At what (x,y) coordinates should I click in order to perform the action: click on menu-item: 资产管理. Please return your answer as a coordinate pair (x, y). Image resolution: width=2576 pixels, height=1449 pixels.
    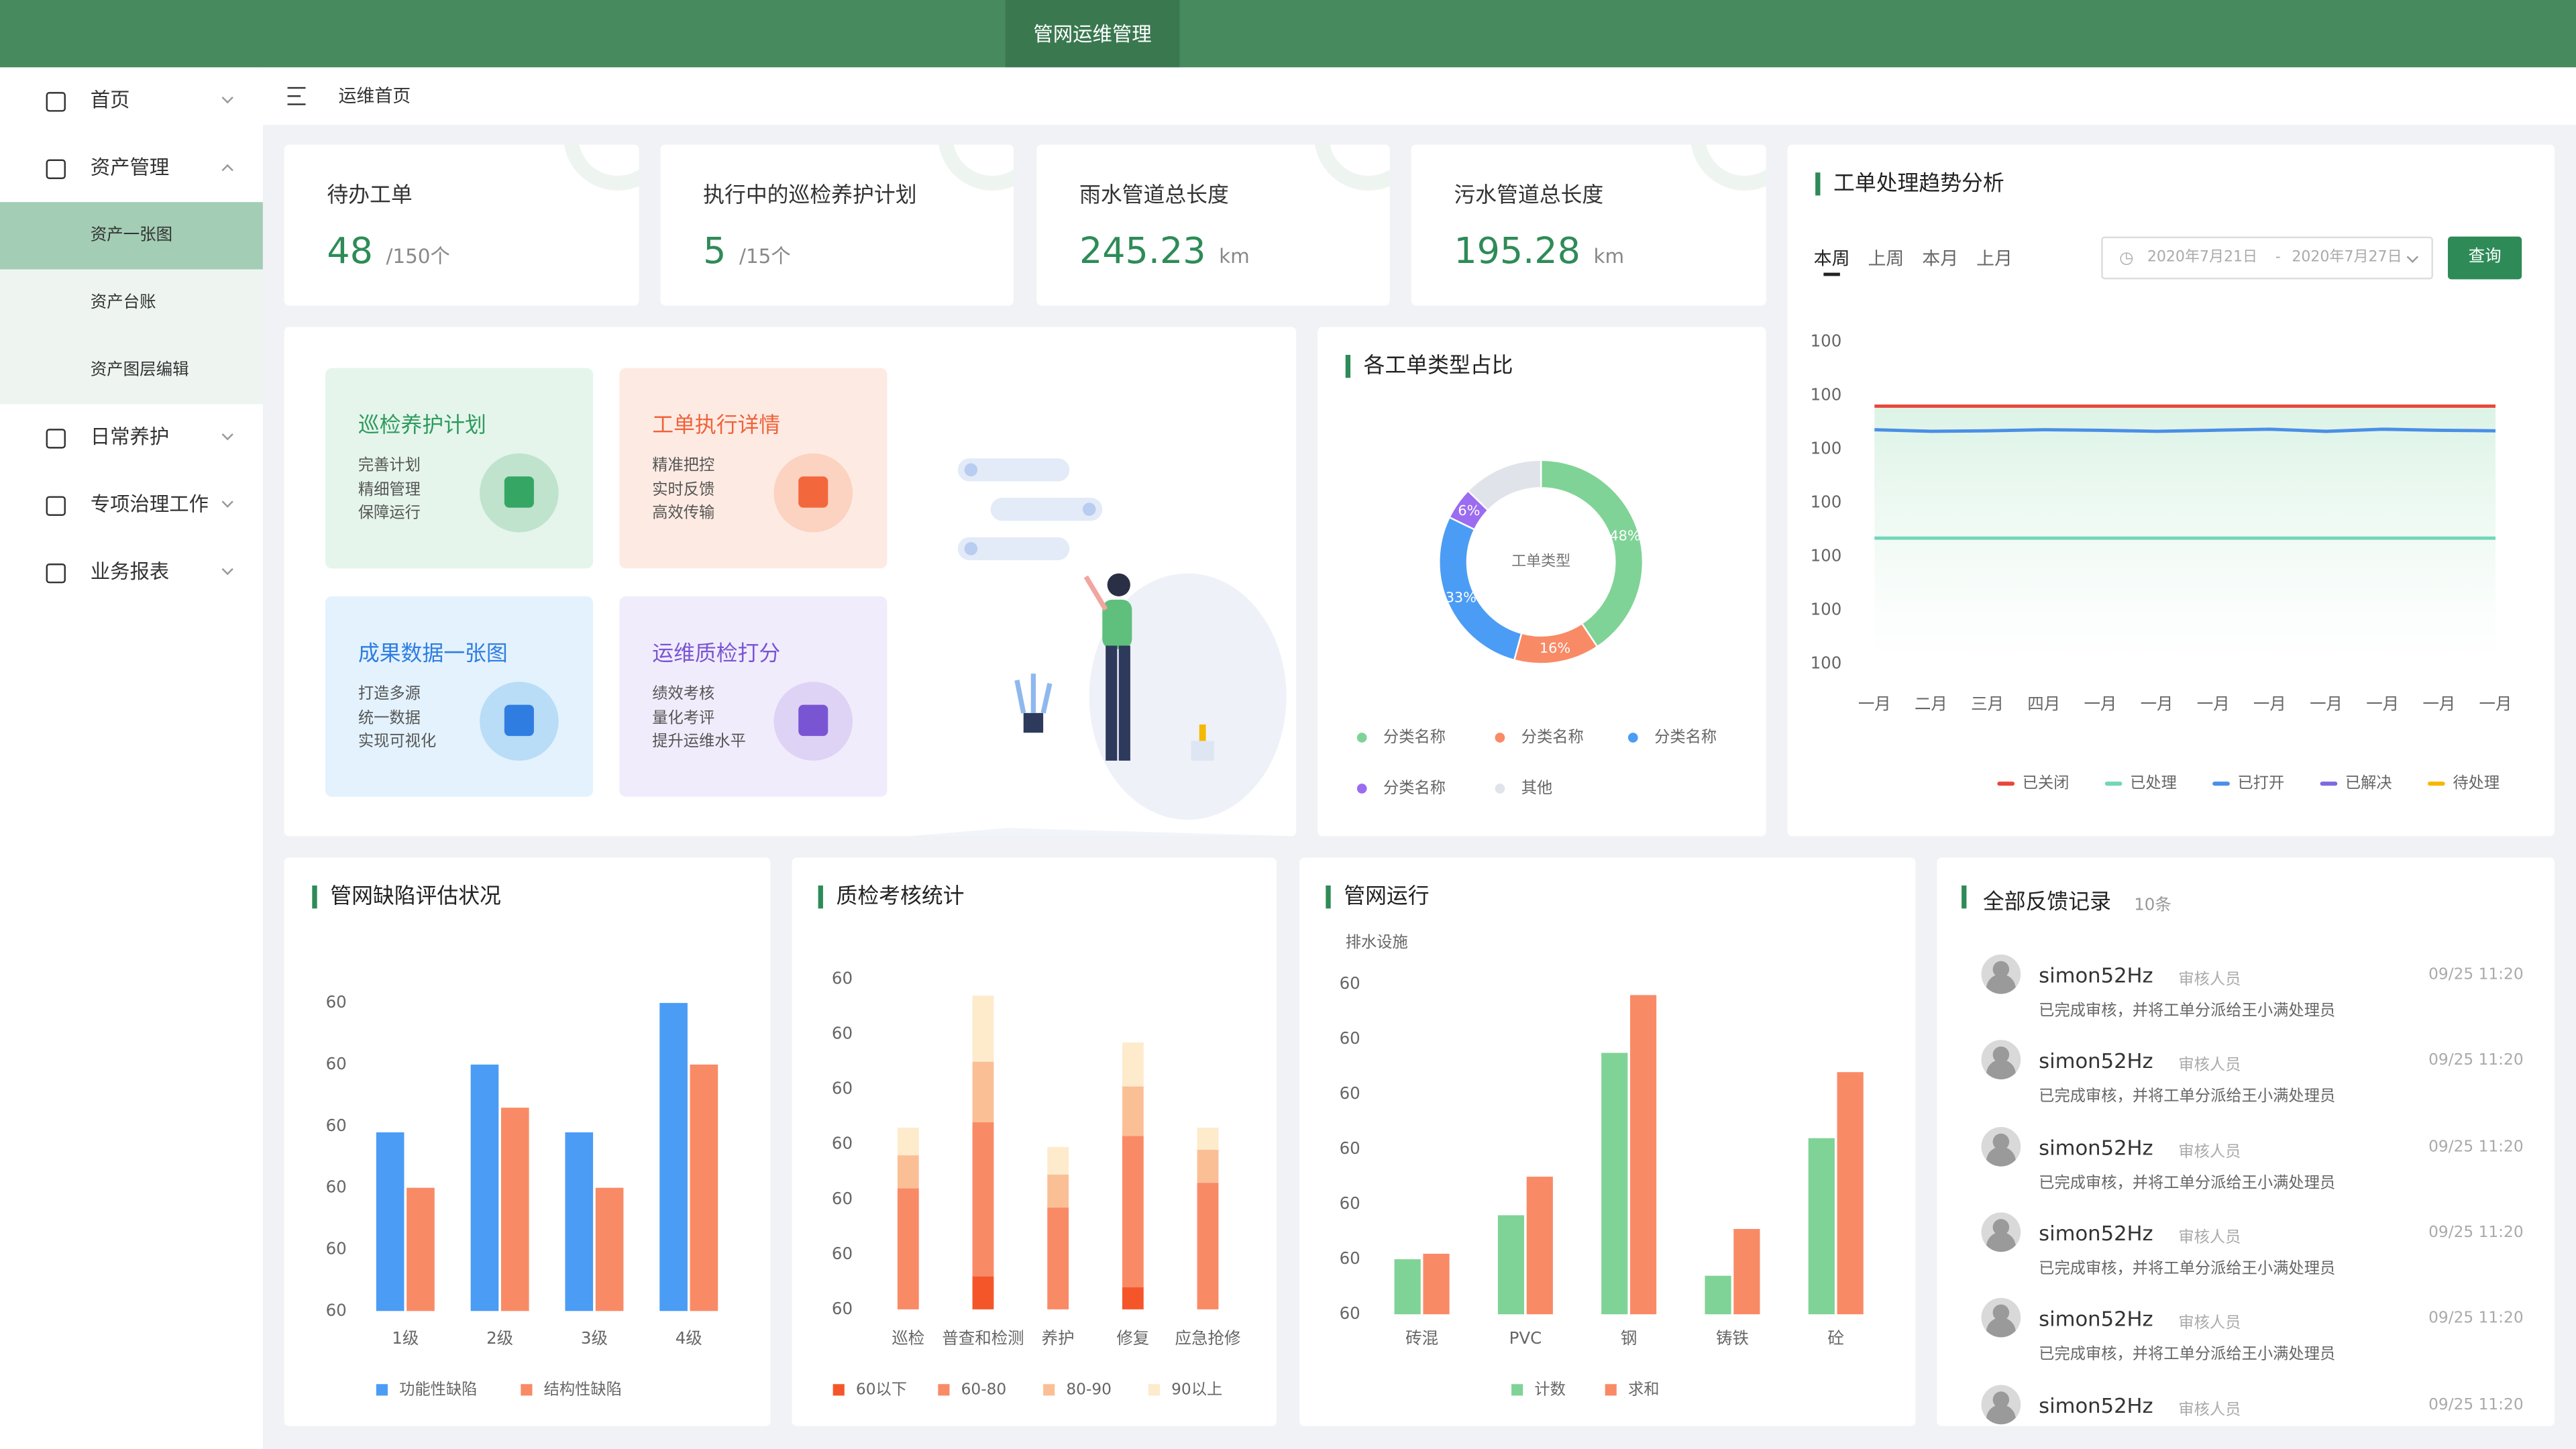
    Looking at the image, I should click on (131, 168).